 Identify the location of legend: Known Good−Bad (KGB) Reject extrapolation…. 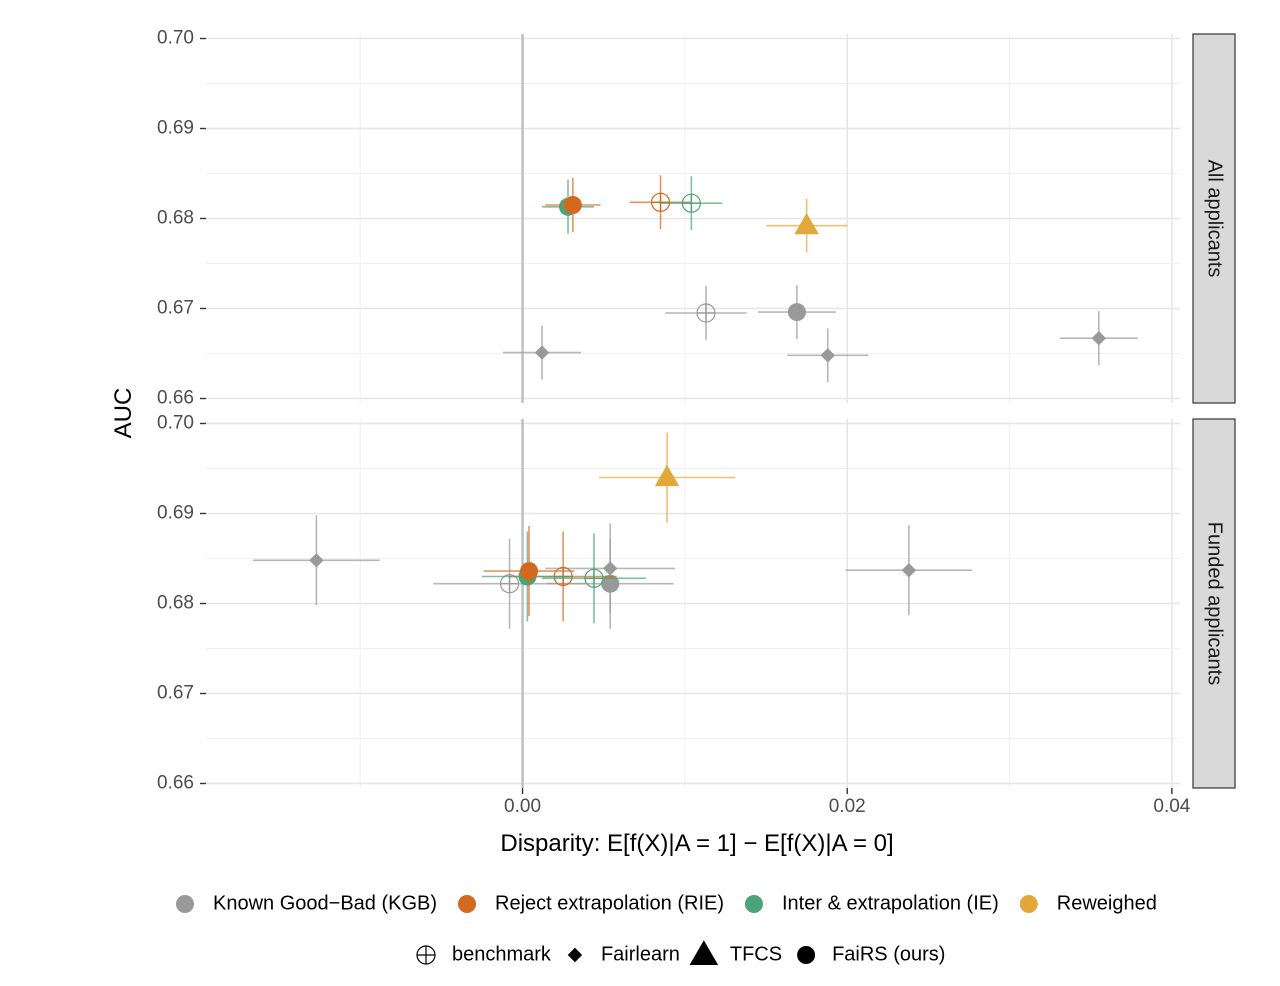
(666, 928).